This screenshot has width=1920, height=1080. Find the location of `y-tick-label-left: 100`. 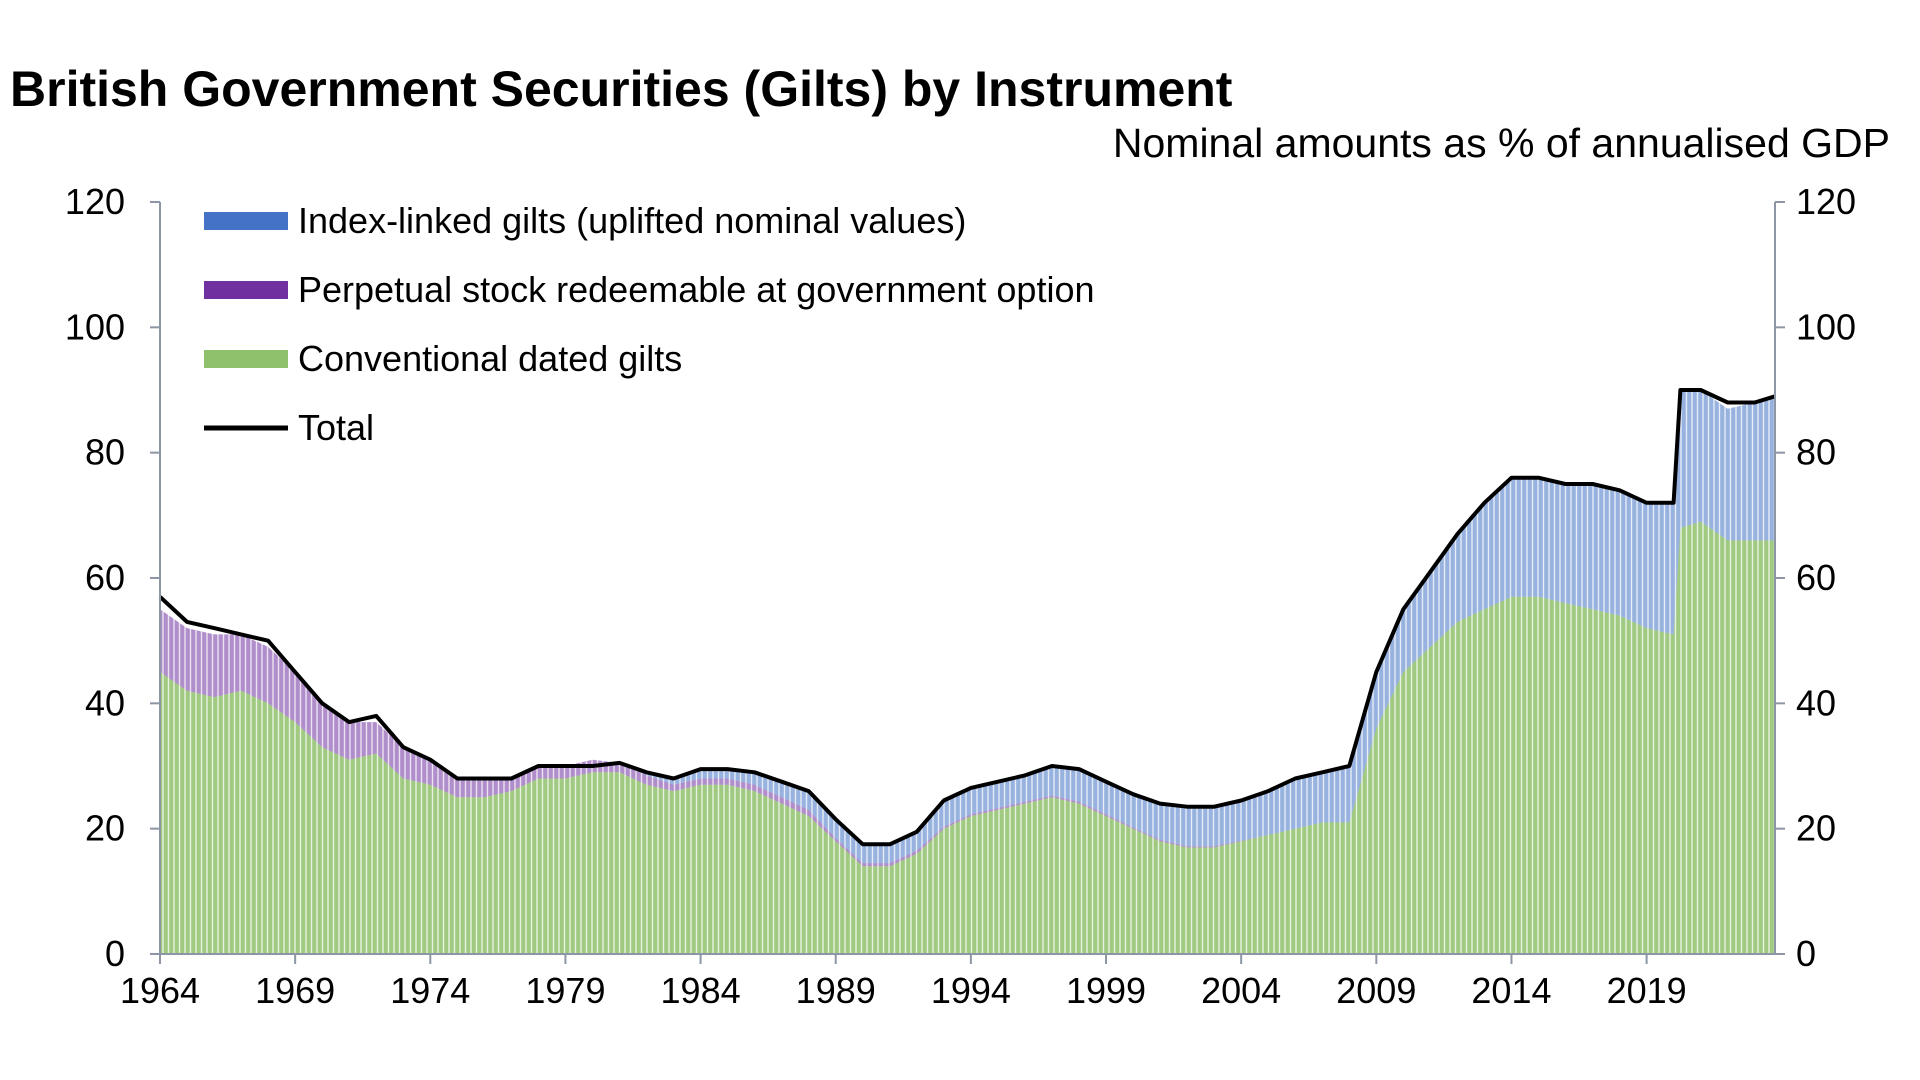

y-tick-label-left: 100 is located at coordinates (95, 326).